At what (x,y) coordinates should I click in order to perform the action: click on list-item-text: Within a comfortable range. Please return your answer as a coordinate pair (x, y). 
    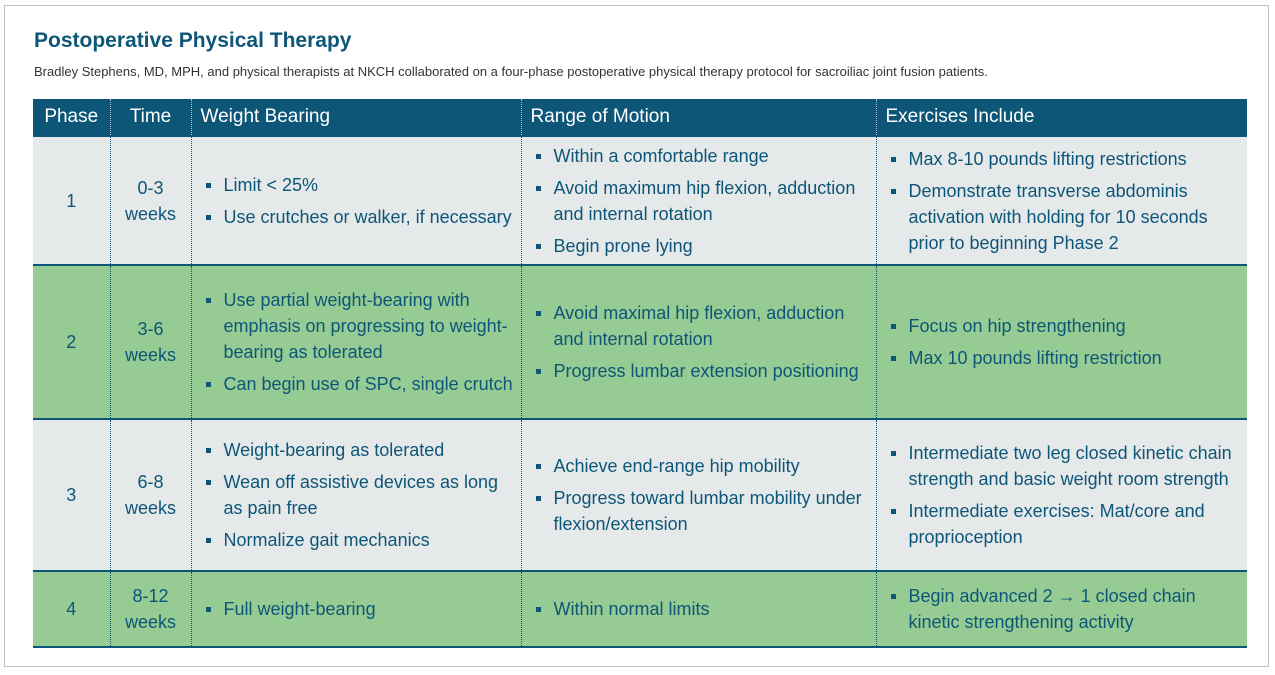
    Looking at the image, I should click on (661, 155).